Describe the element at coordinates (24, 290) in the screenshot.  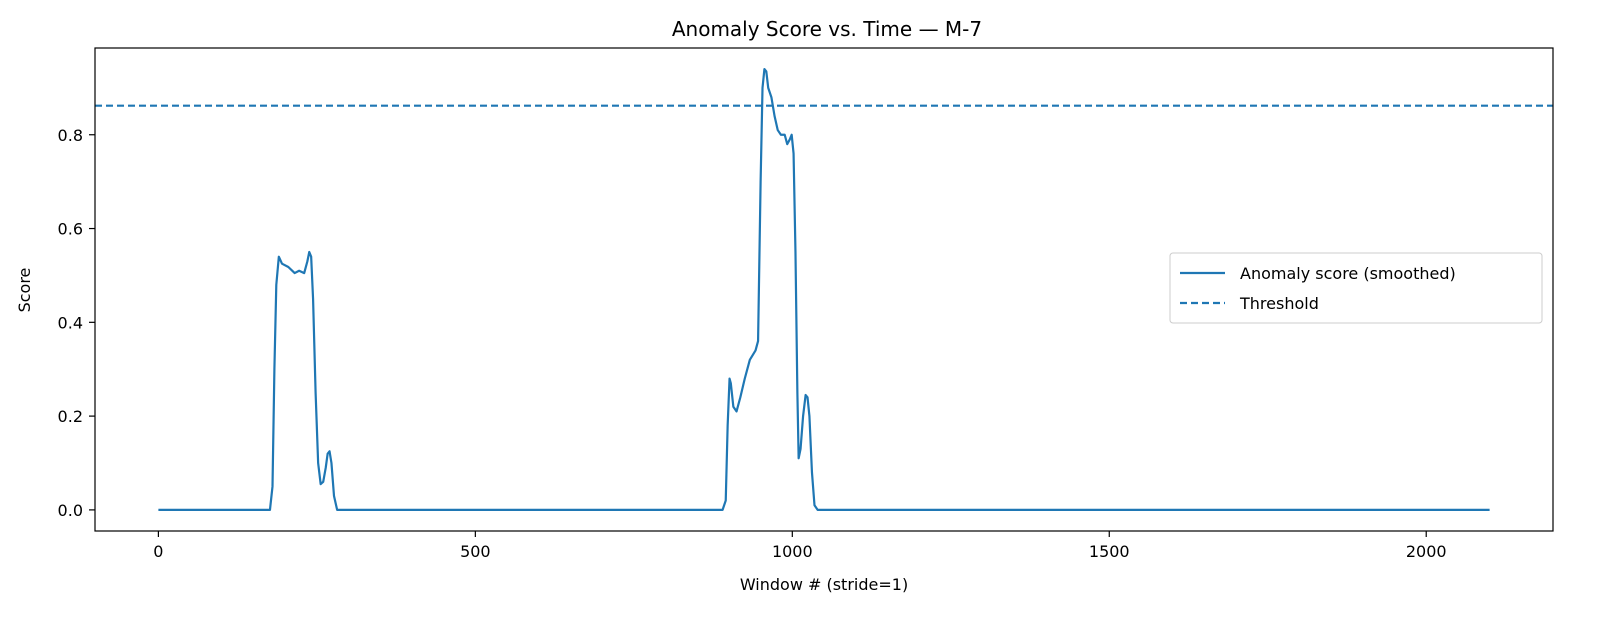
I see `y-axis-label: Score` at that location.